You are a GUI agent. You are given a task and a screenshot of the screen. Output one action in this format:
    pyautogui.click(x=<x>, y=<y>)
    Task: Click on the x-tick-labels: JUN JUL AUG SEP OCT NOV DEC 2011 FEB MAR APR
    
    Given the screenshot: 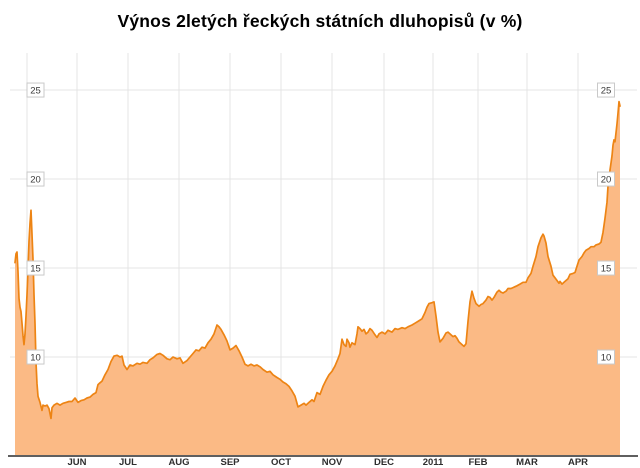 What is the action you would take?
    pyautogui.click(x=327, y=462)
    